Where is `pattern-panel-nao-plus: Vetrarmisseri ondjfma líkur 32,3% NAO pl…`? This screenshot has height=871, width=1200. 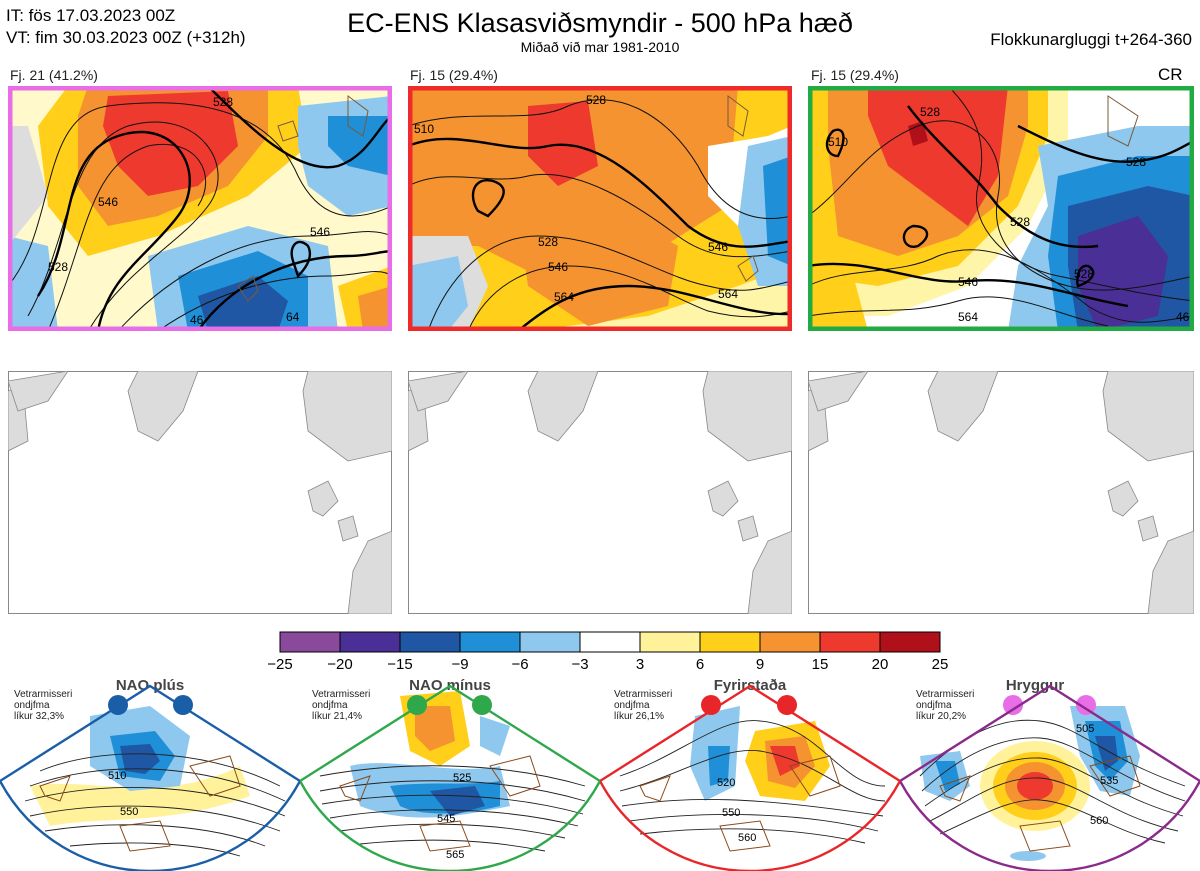
pattern-panel-nao-plus: Vetrarmisseri ondjfma líkur 32,3% NAO pl… is located at coordinates (150, 773).